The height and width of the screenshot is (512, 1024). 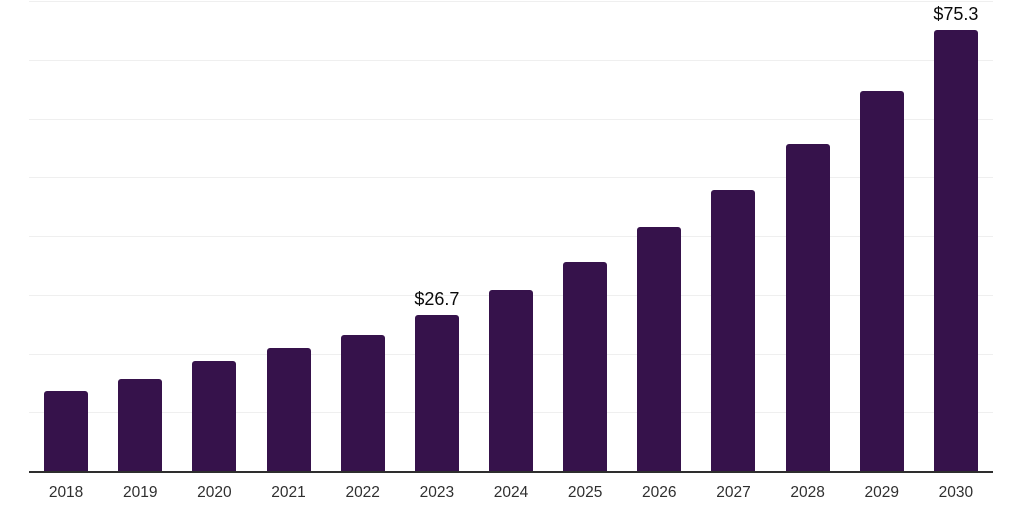 I want to click on x-tick-label-2020: 2020, so click(x=214, y=492).